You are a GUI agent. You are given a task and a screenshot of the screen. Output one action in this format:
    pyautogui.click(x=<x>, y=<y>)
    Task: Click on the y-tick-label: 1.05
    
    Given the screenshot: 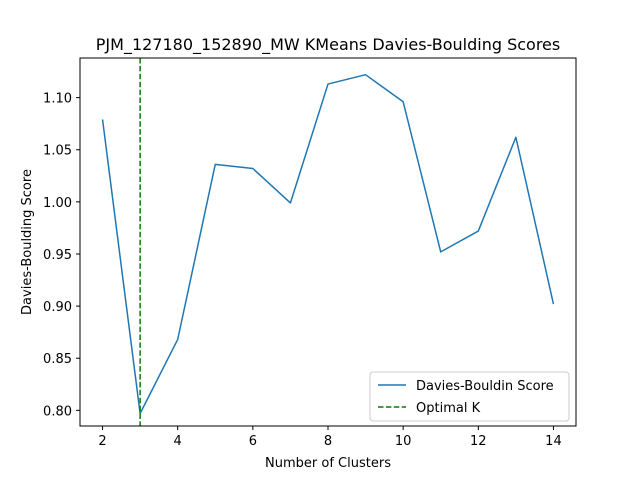 What is the action you would take?
    pyautogui.click(x=57, y=151)
    